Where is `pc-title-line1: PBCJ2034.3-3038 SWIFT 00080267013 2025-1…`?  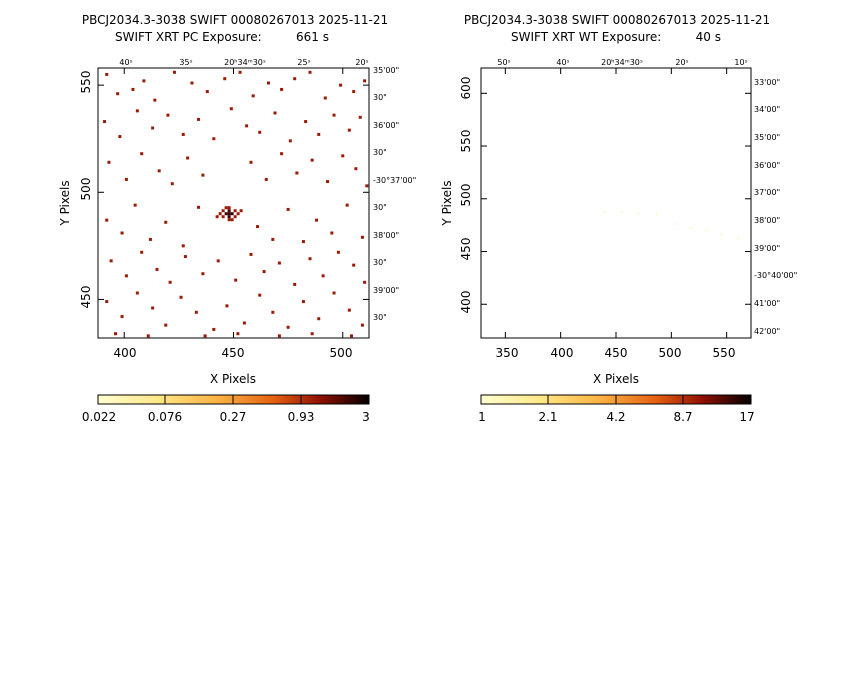 pc-title-line1: PBCJ2034.3-3038 SWIFT 00080267013 2025-1… is located at coordinates (235, 20).